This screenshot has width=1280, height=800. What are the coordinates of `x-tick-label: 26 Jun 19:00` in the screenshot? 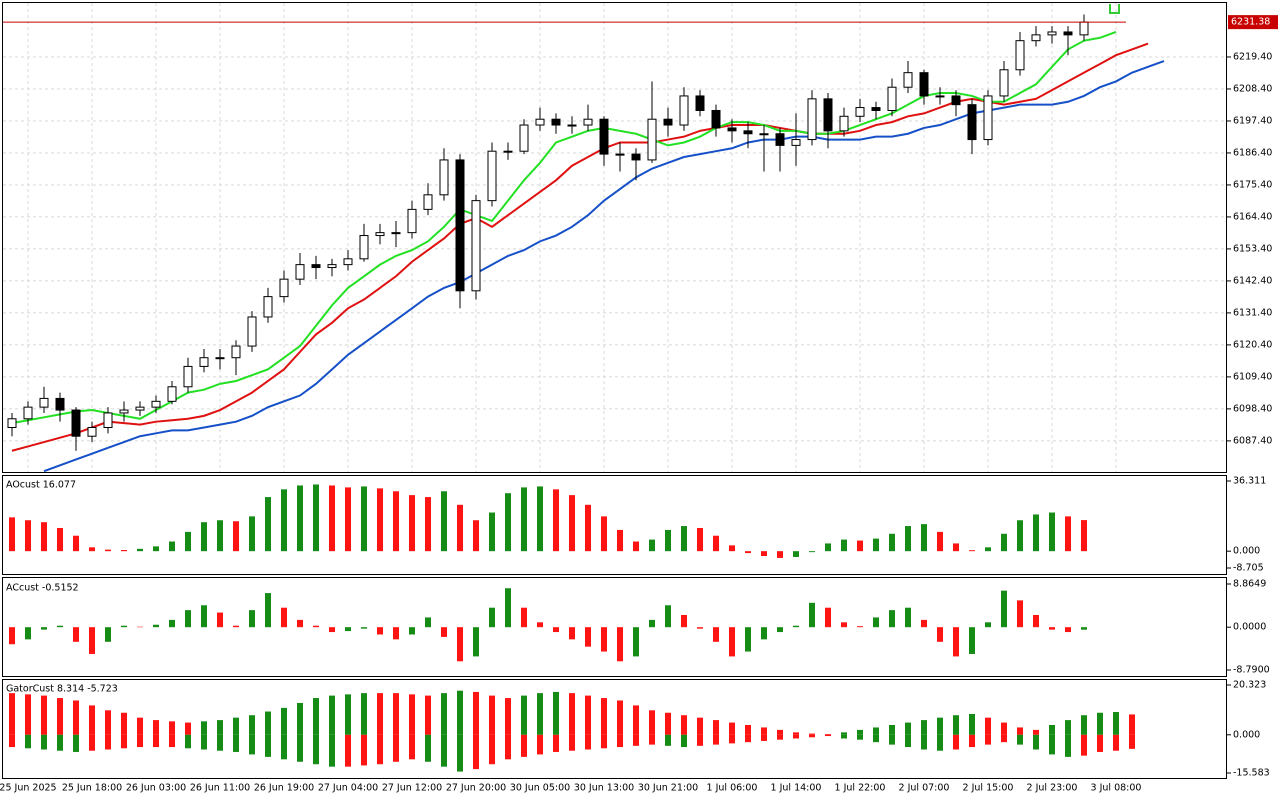 It's located at (284, 788).